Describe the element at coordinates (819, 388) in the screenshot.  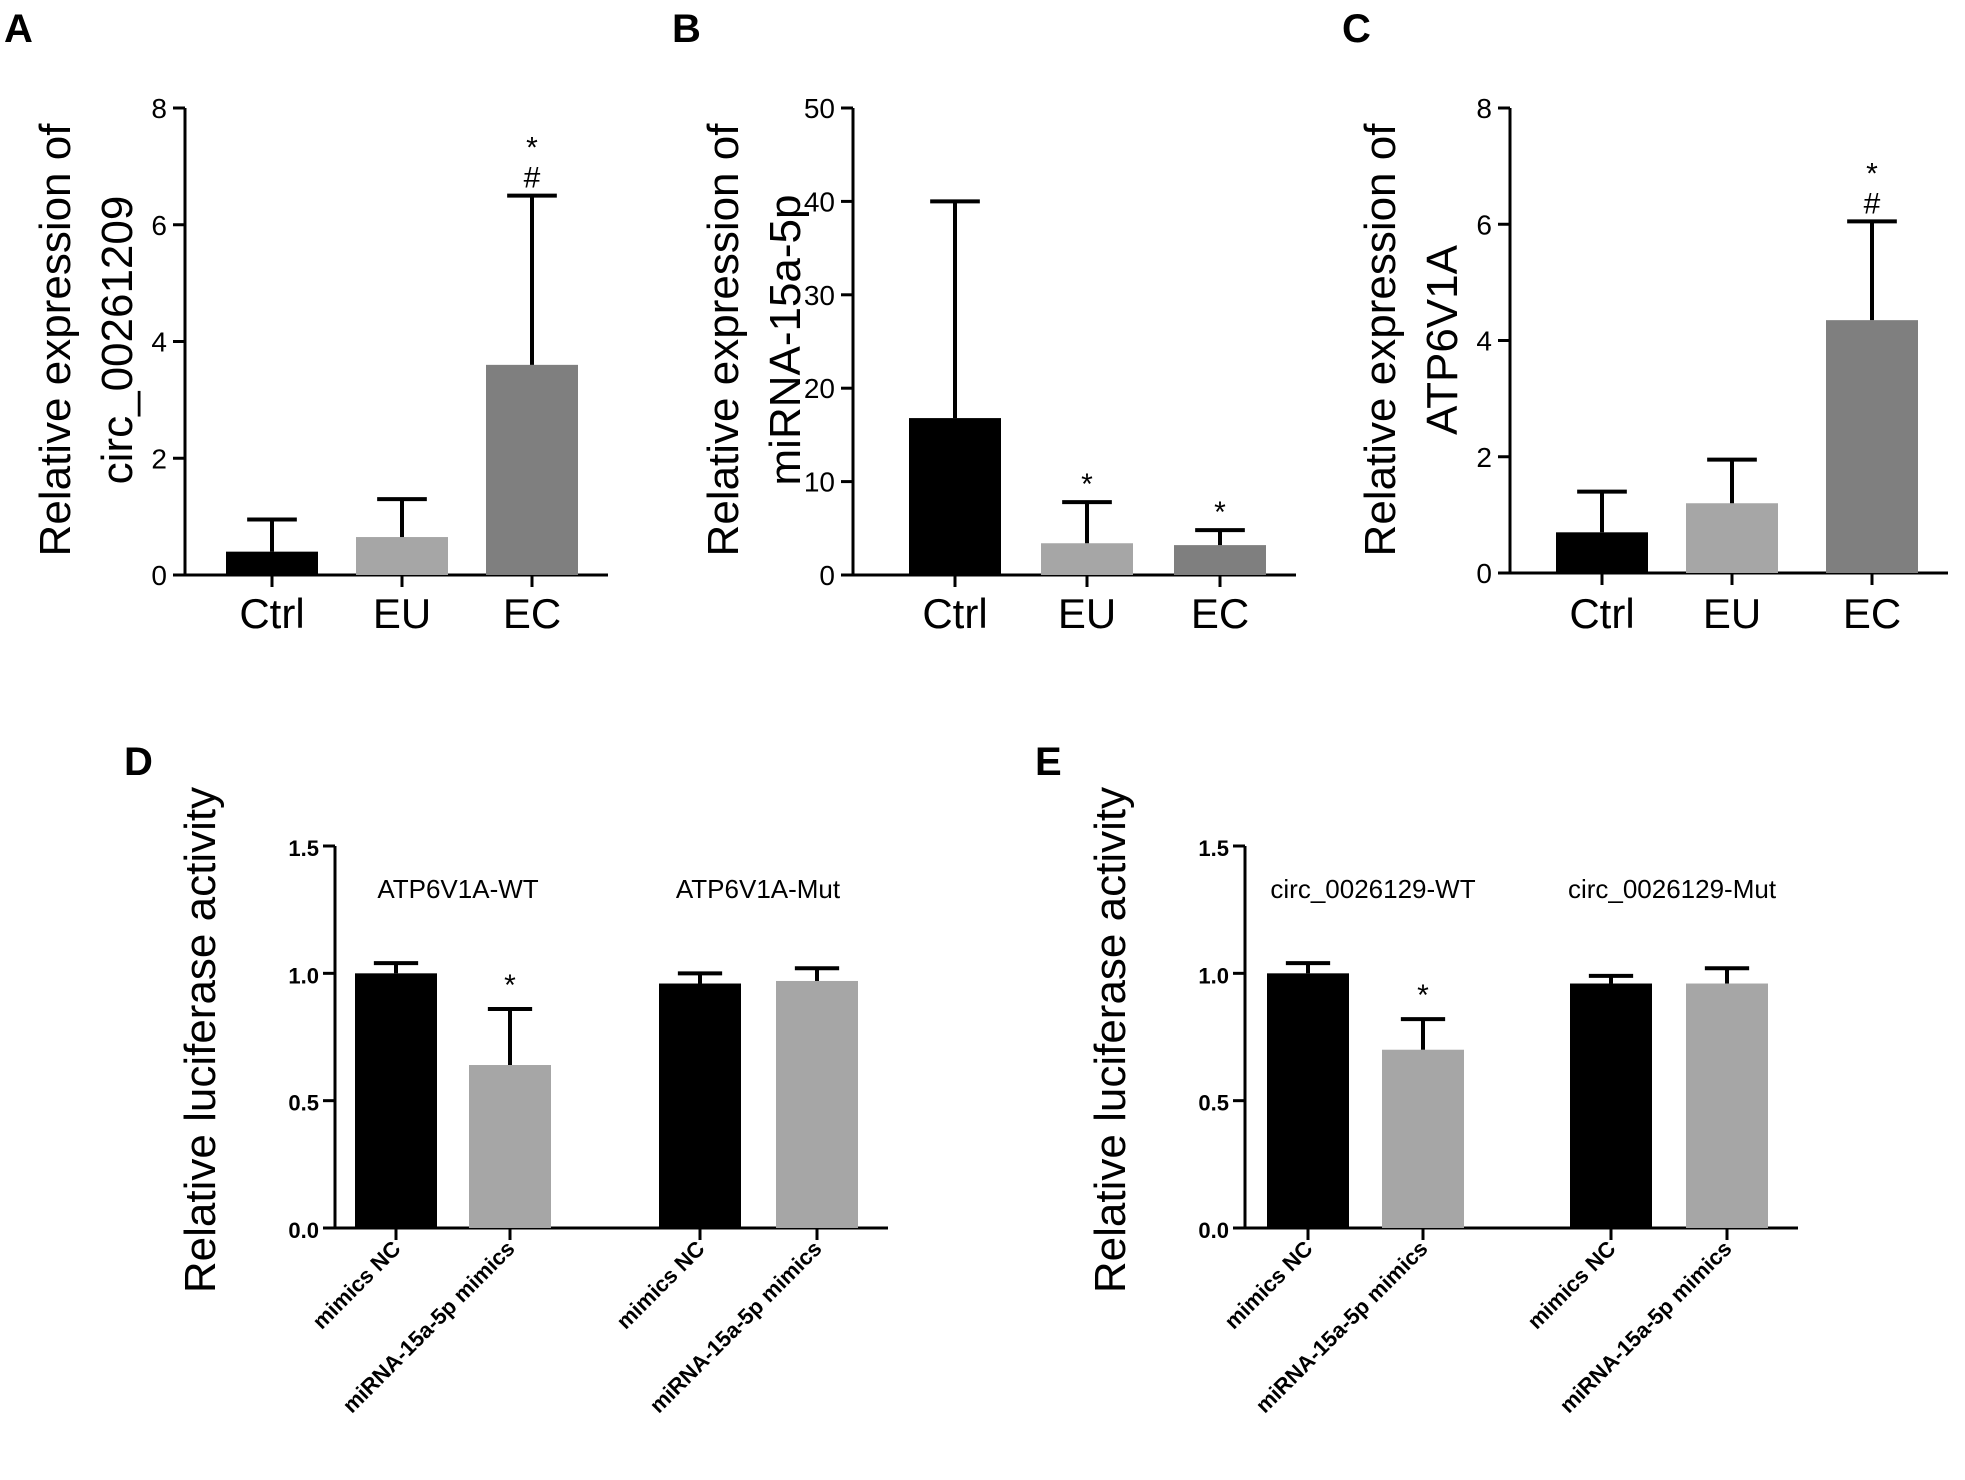
I see `y-tick-label: 20` at that location.